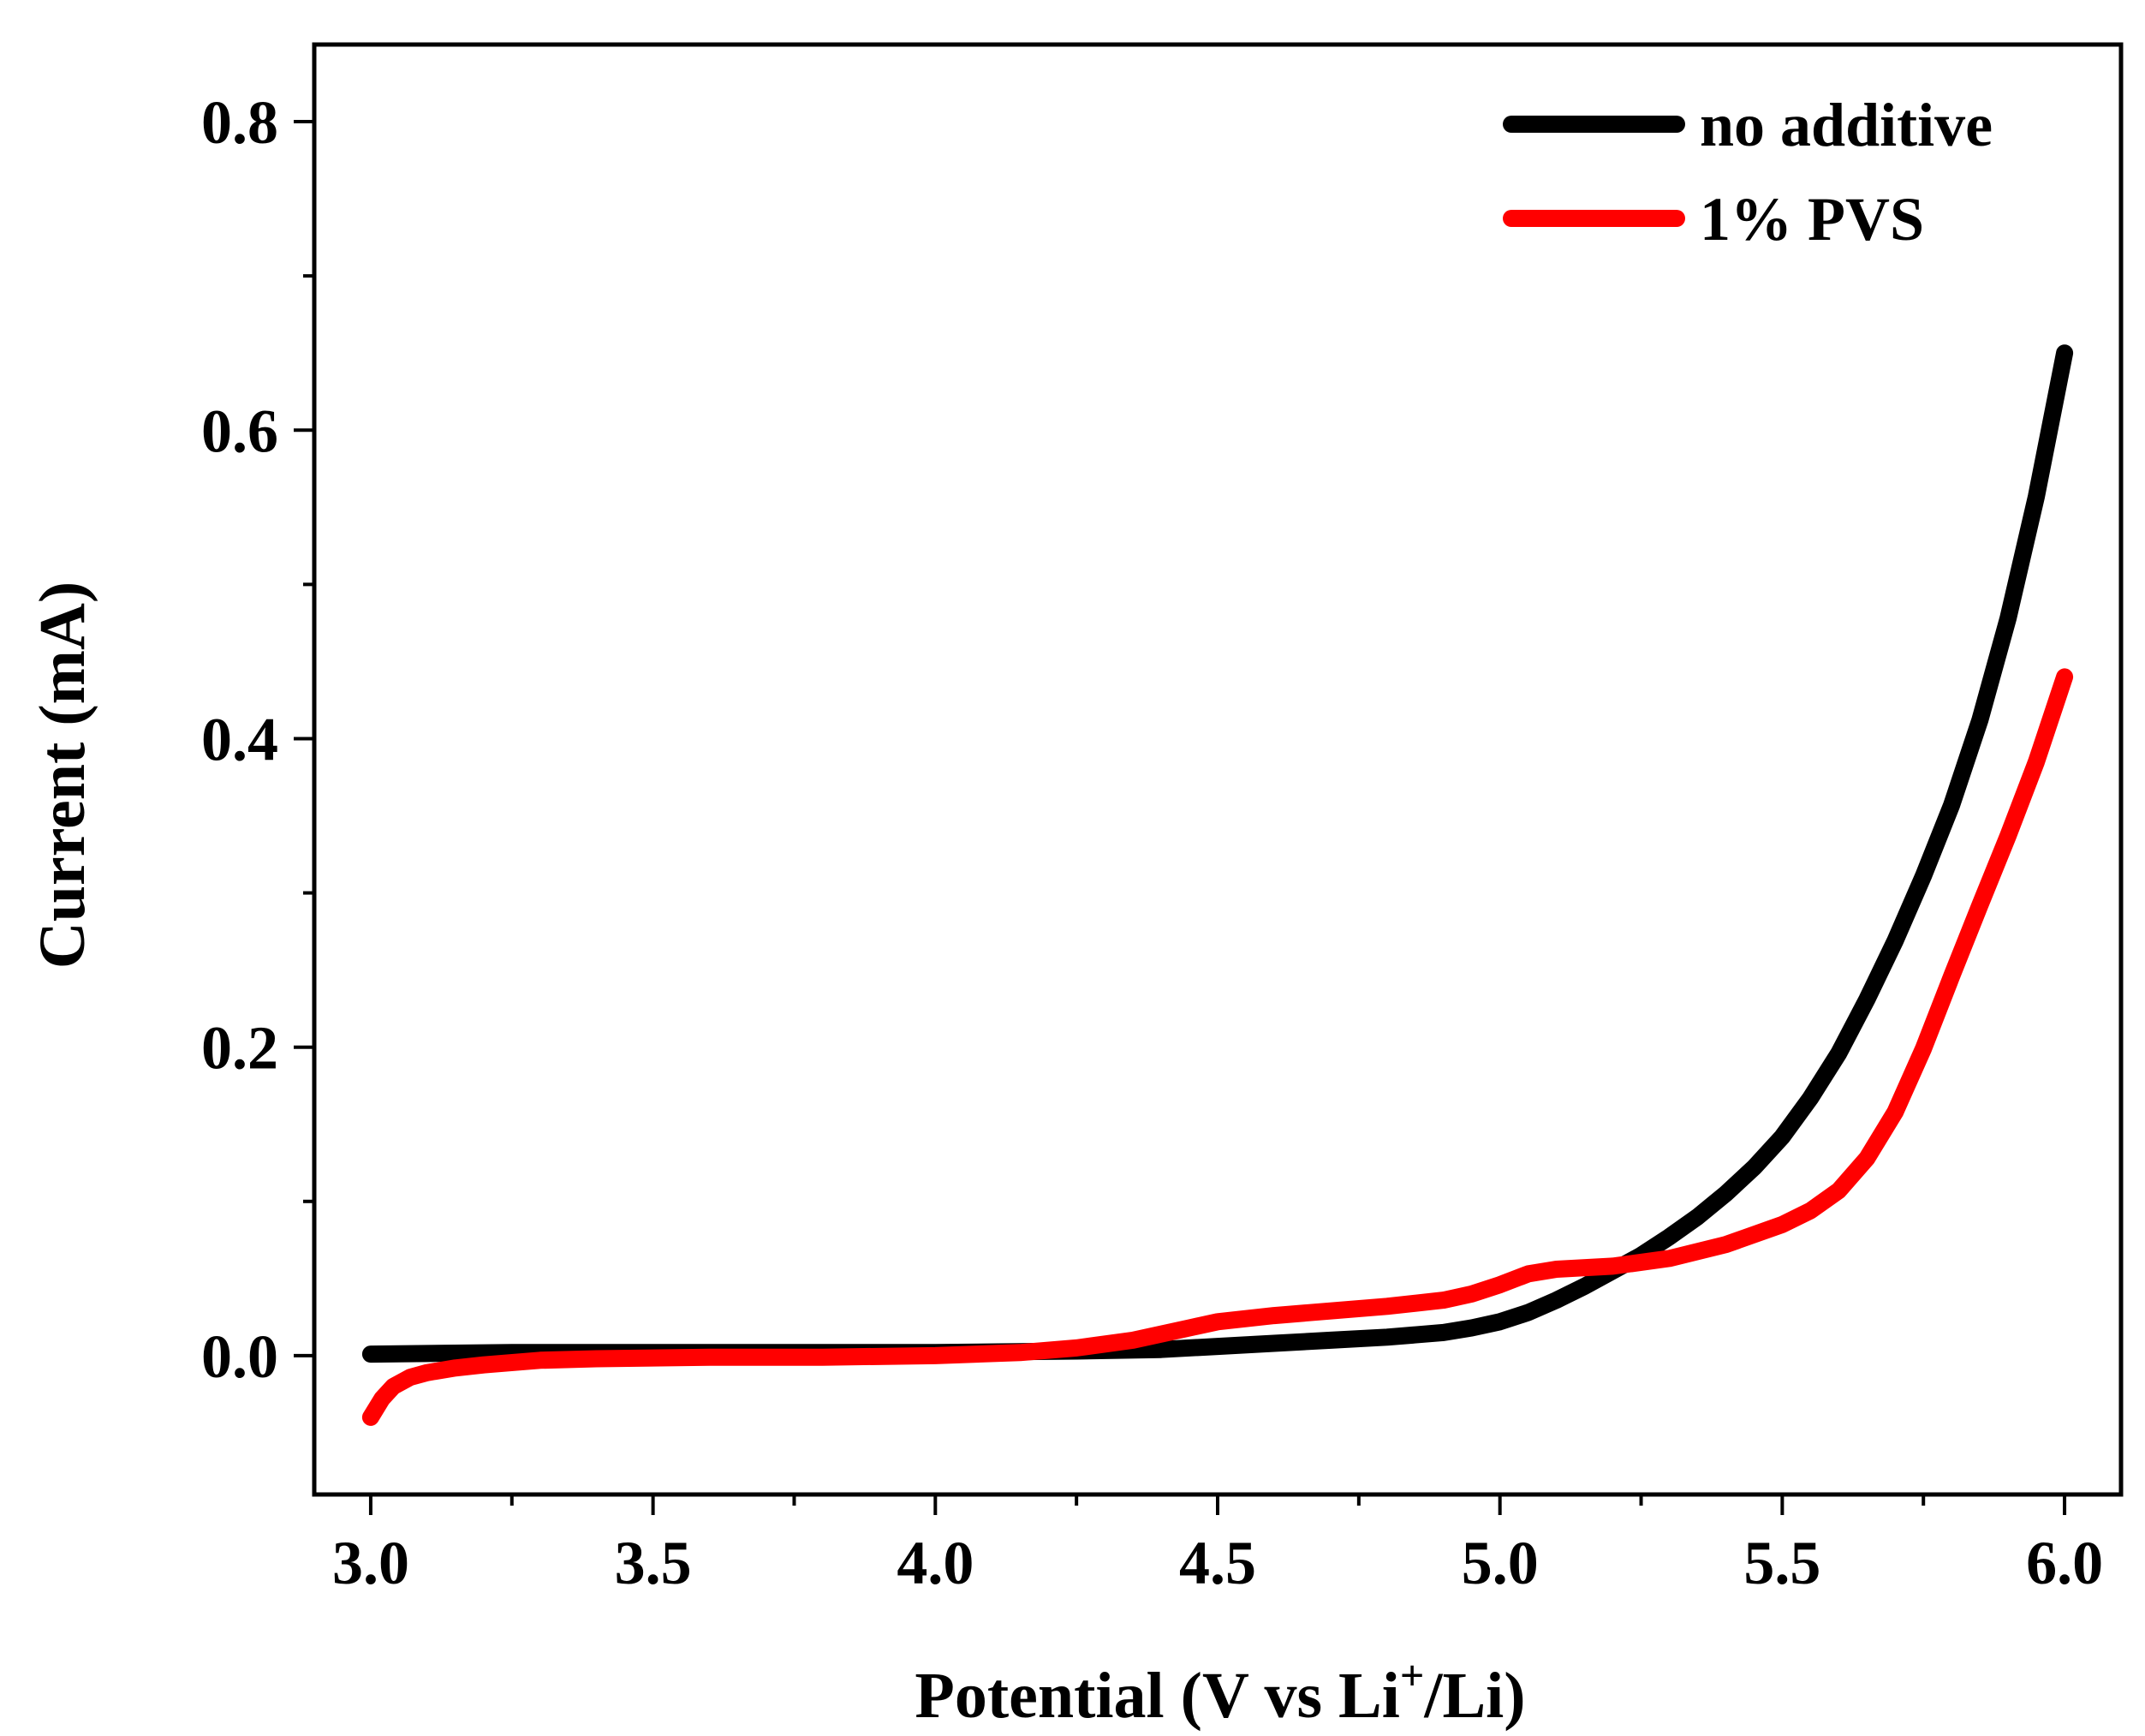 Image resolution: width=2145 pixels, height=1736 pixels. I want to click on y-axis: 0.0 0.2 0.4 0.6 0.8, so click(257, 739).